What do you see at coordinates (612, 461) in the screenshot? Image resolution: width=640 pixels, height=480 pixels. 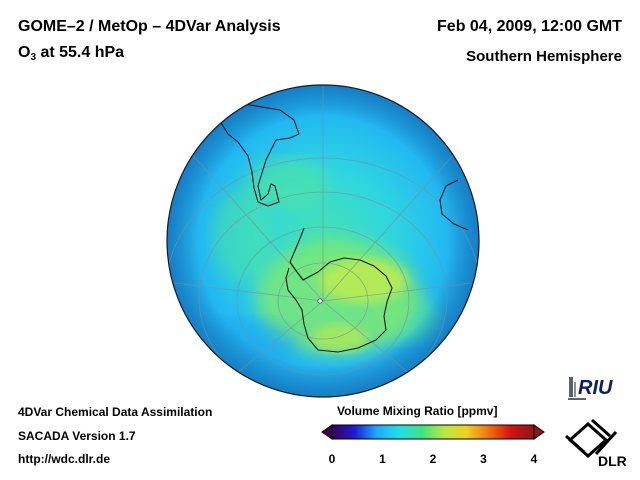 I see `dlr-logo-text: DLR` at bounding box center [612, 461].